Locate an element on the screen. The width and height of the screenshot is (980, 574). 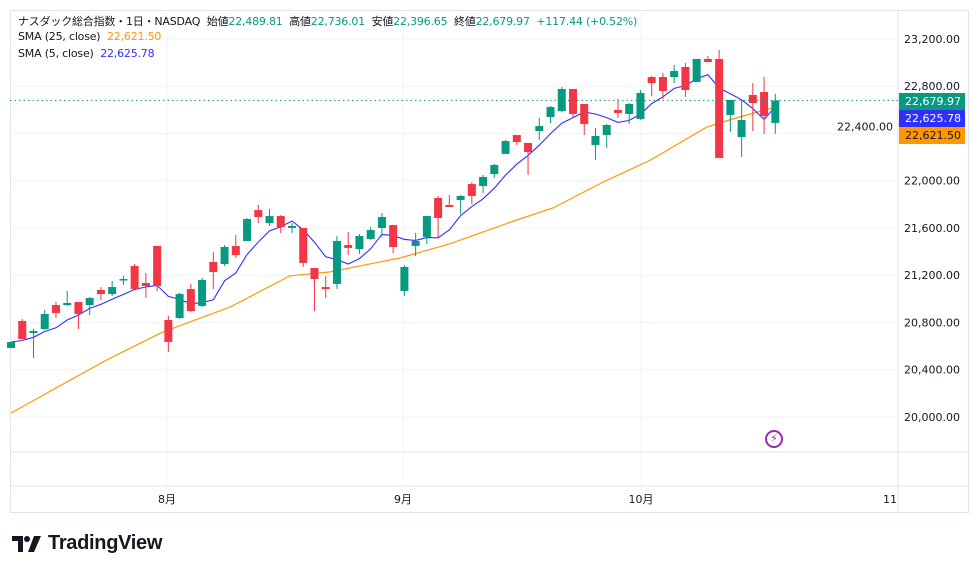
price-tag: 22,679.97 is located at coordinates (932, 101).